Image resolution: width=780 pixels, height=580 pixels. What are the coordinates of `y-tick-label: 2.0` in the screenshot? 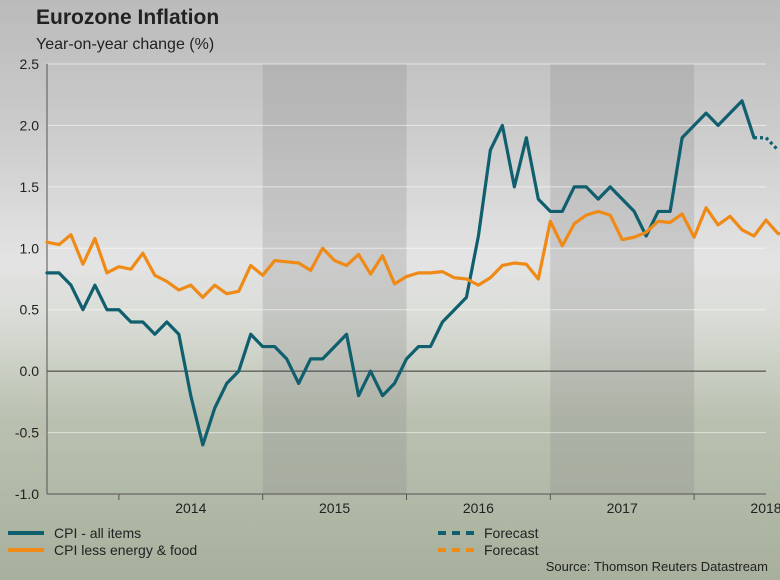 It's located at (30, 125).